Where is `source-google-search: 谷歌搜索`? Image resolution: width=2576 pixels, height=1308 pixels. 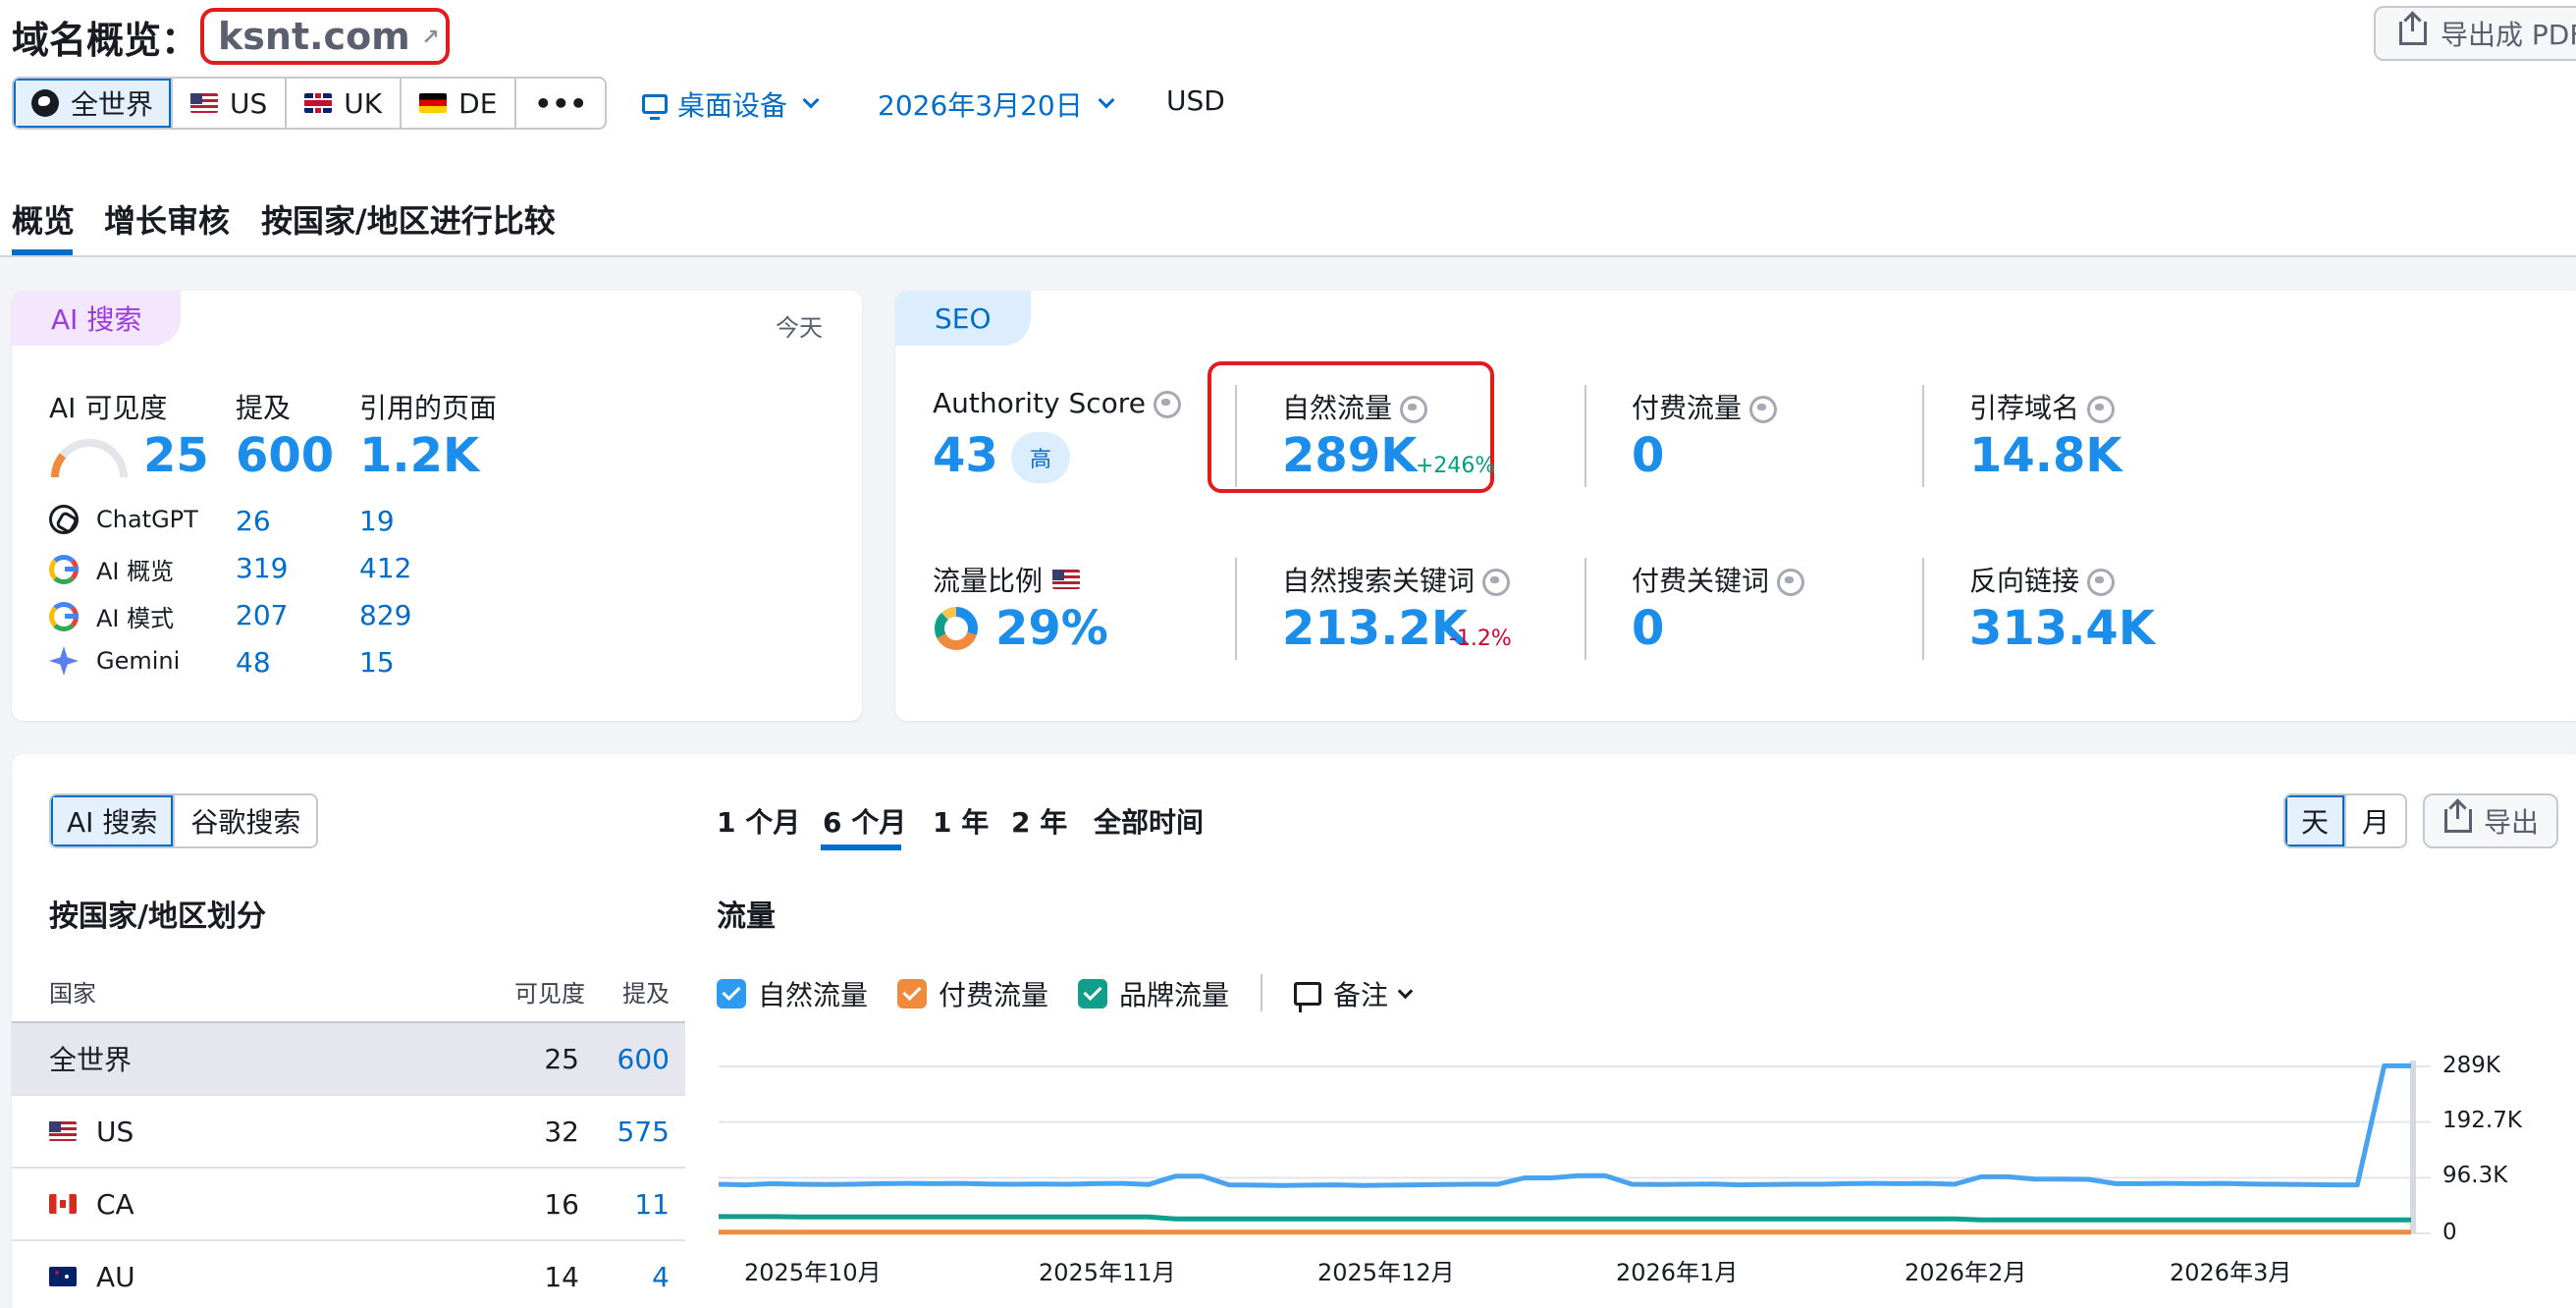 source-google-search: 谷歌搜索 is located at coordinates (245, 822).